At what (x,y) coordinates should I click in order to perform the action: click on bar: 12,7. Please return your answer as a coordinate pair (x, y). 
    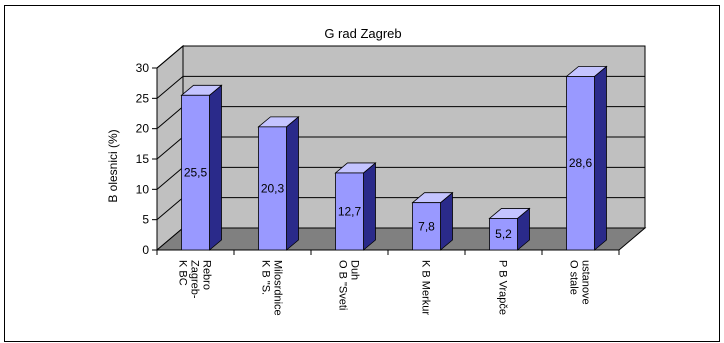
    Looking at the image, I should click on (355, 206).